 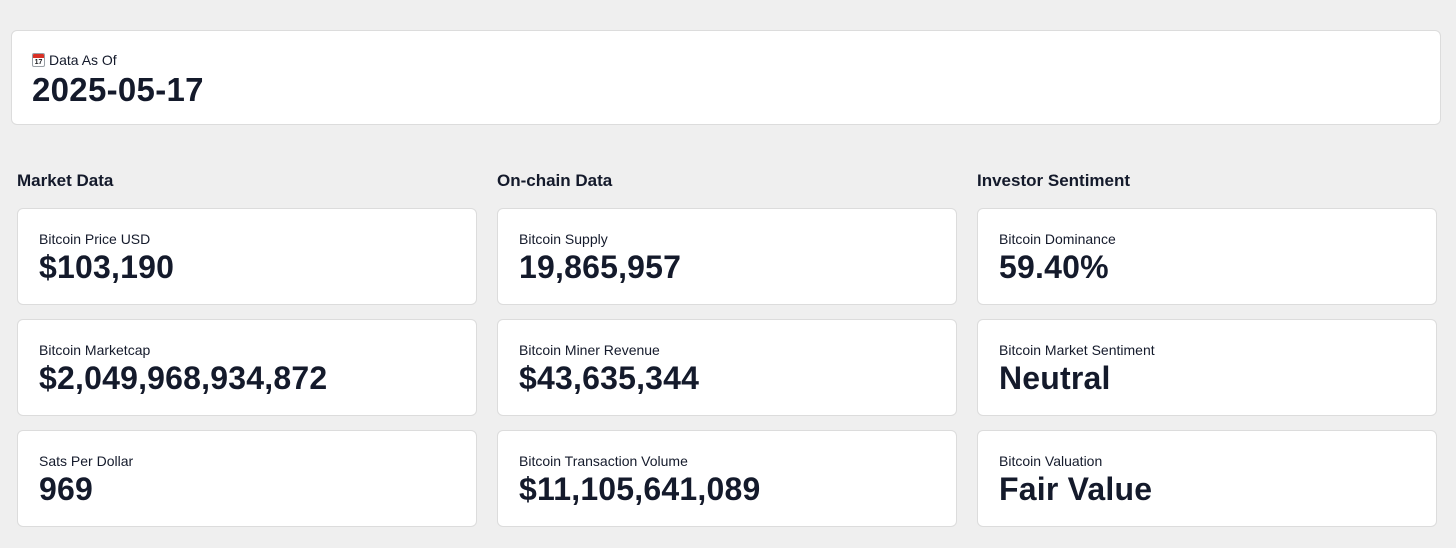 I want to click on metric-value: 19,865,957, so click(x=600, y=267).